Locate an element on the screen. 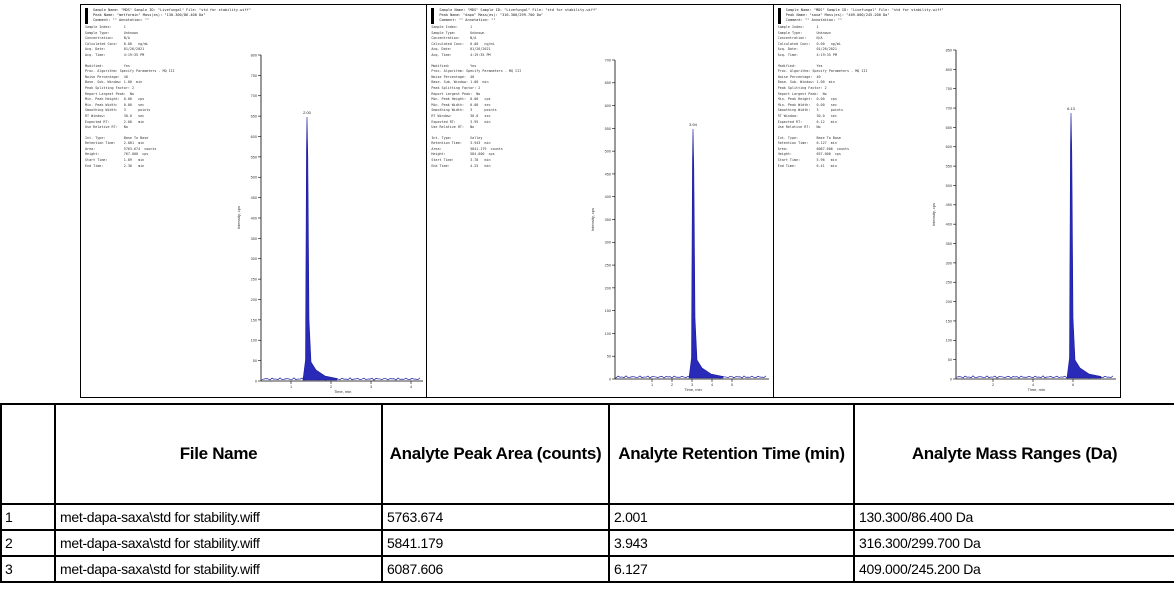 This screenshot has width=1174, height=596. info-line: Expected RT: 3.95 min is located at coordinates (461, 121).